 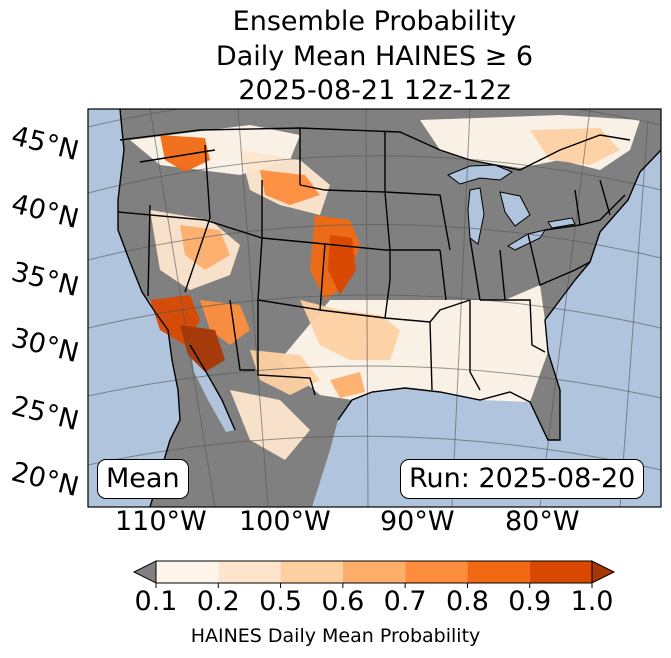 I want to click on mean-label-box: Mean, so click(x=143, y=479).